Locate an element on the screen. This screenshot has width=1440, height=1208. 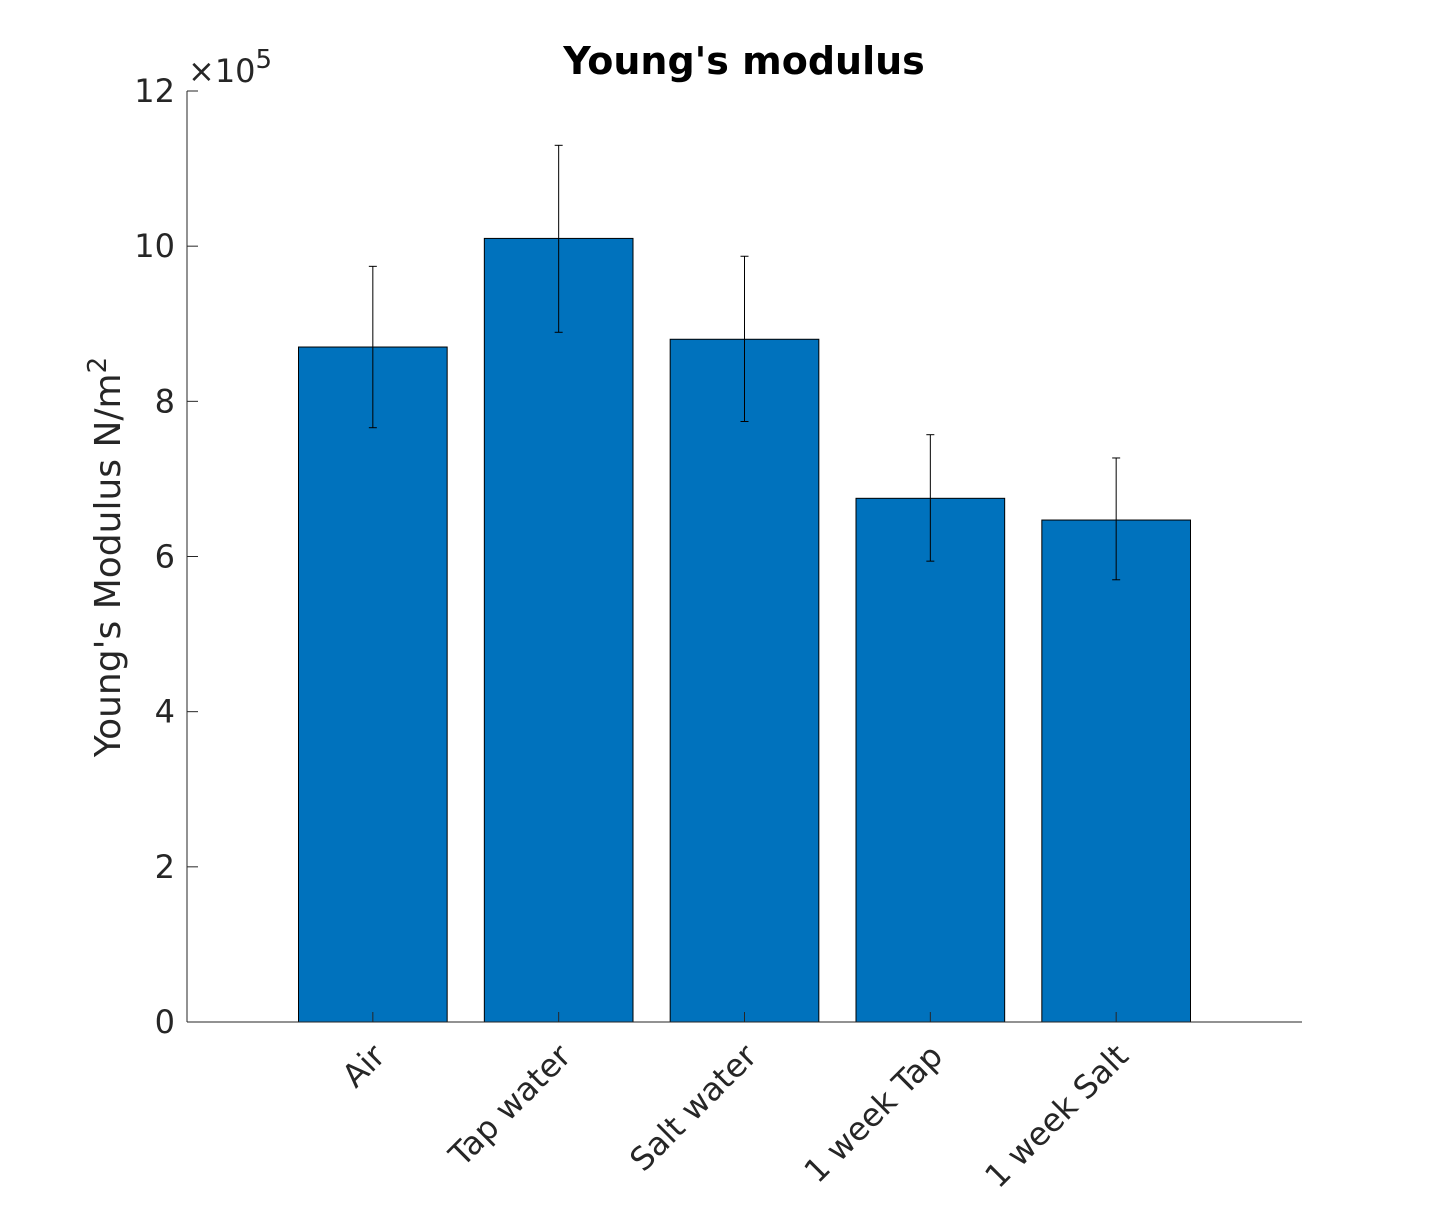
x-tick-label: 1 week Salt is located at coordinates (1056, 1116).